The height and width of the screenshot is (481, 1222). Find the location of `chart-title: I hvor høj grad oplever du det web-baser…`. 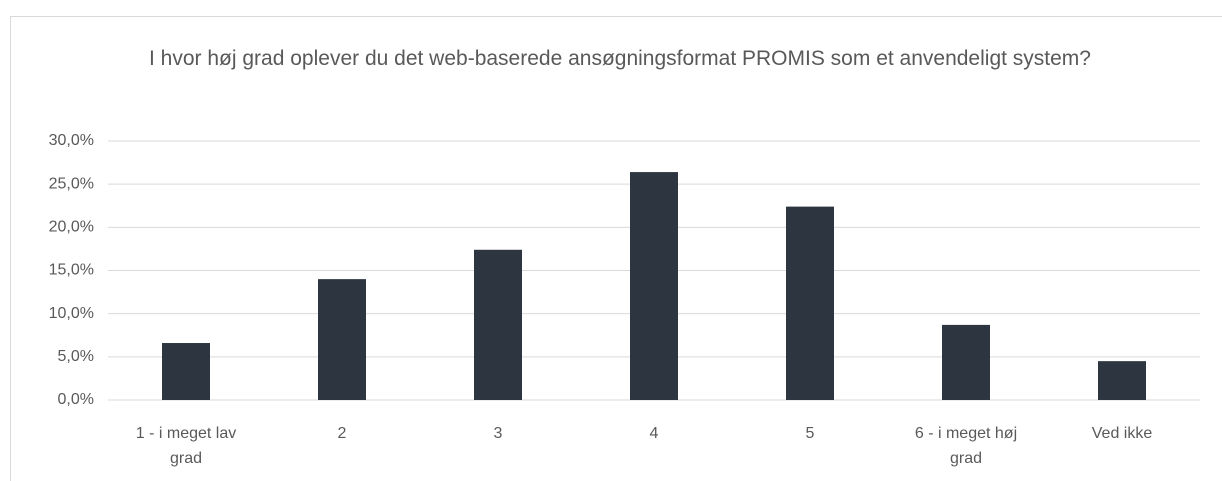

chart-title: I hvor høj grad oplever du det web-baser… is located at coordinates (620, 58).